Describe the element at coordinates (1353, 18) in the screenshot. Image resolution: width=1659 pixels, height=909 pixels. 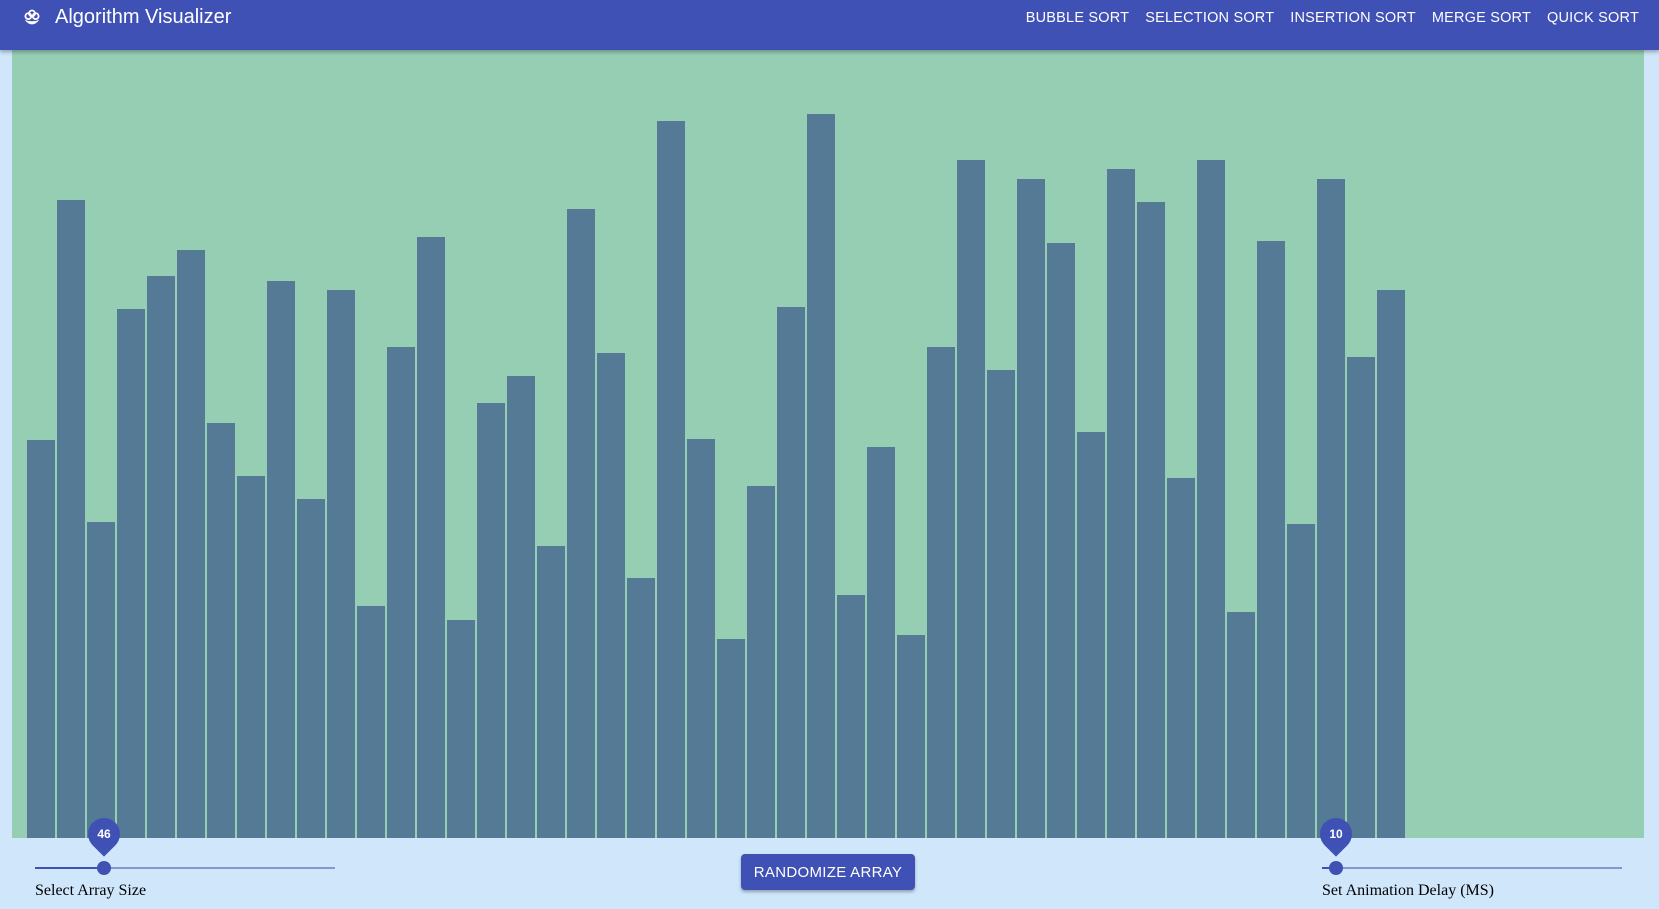
I see `nav-insertion-sort: INSERTION SORT` at that location.